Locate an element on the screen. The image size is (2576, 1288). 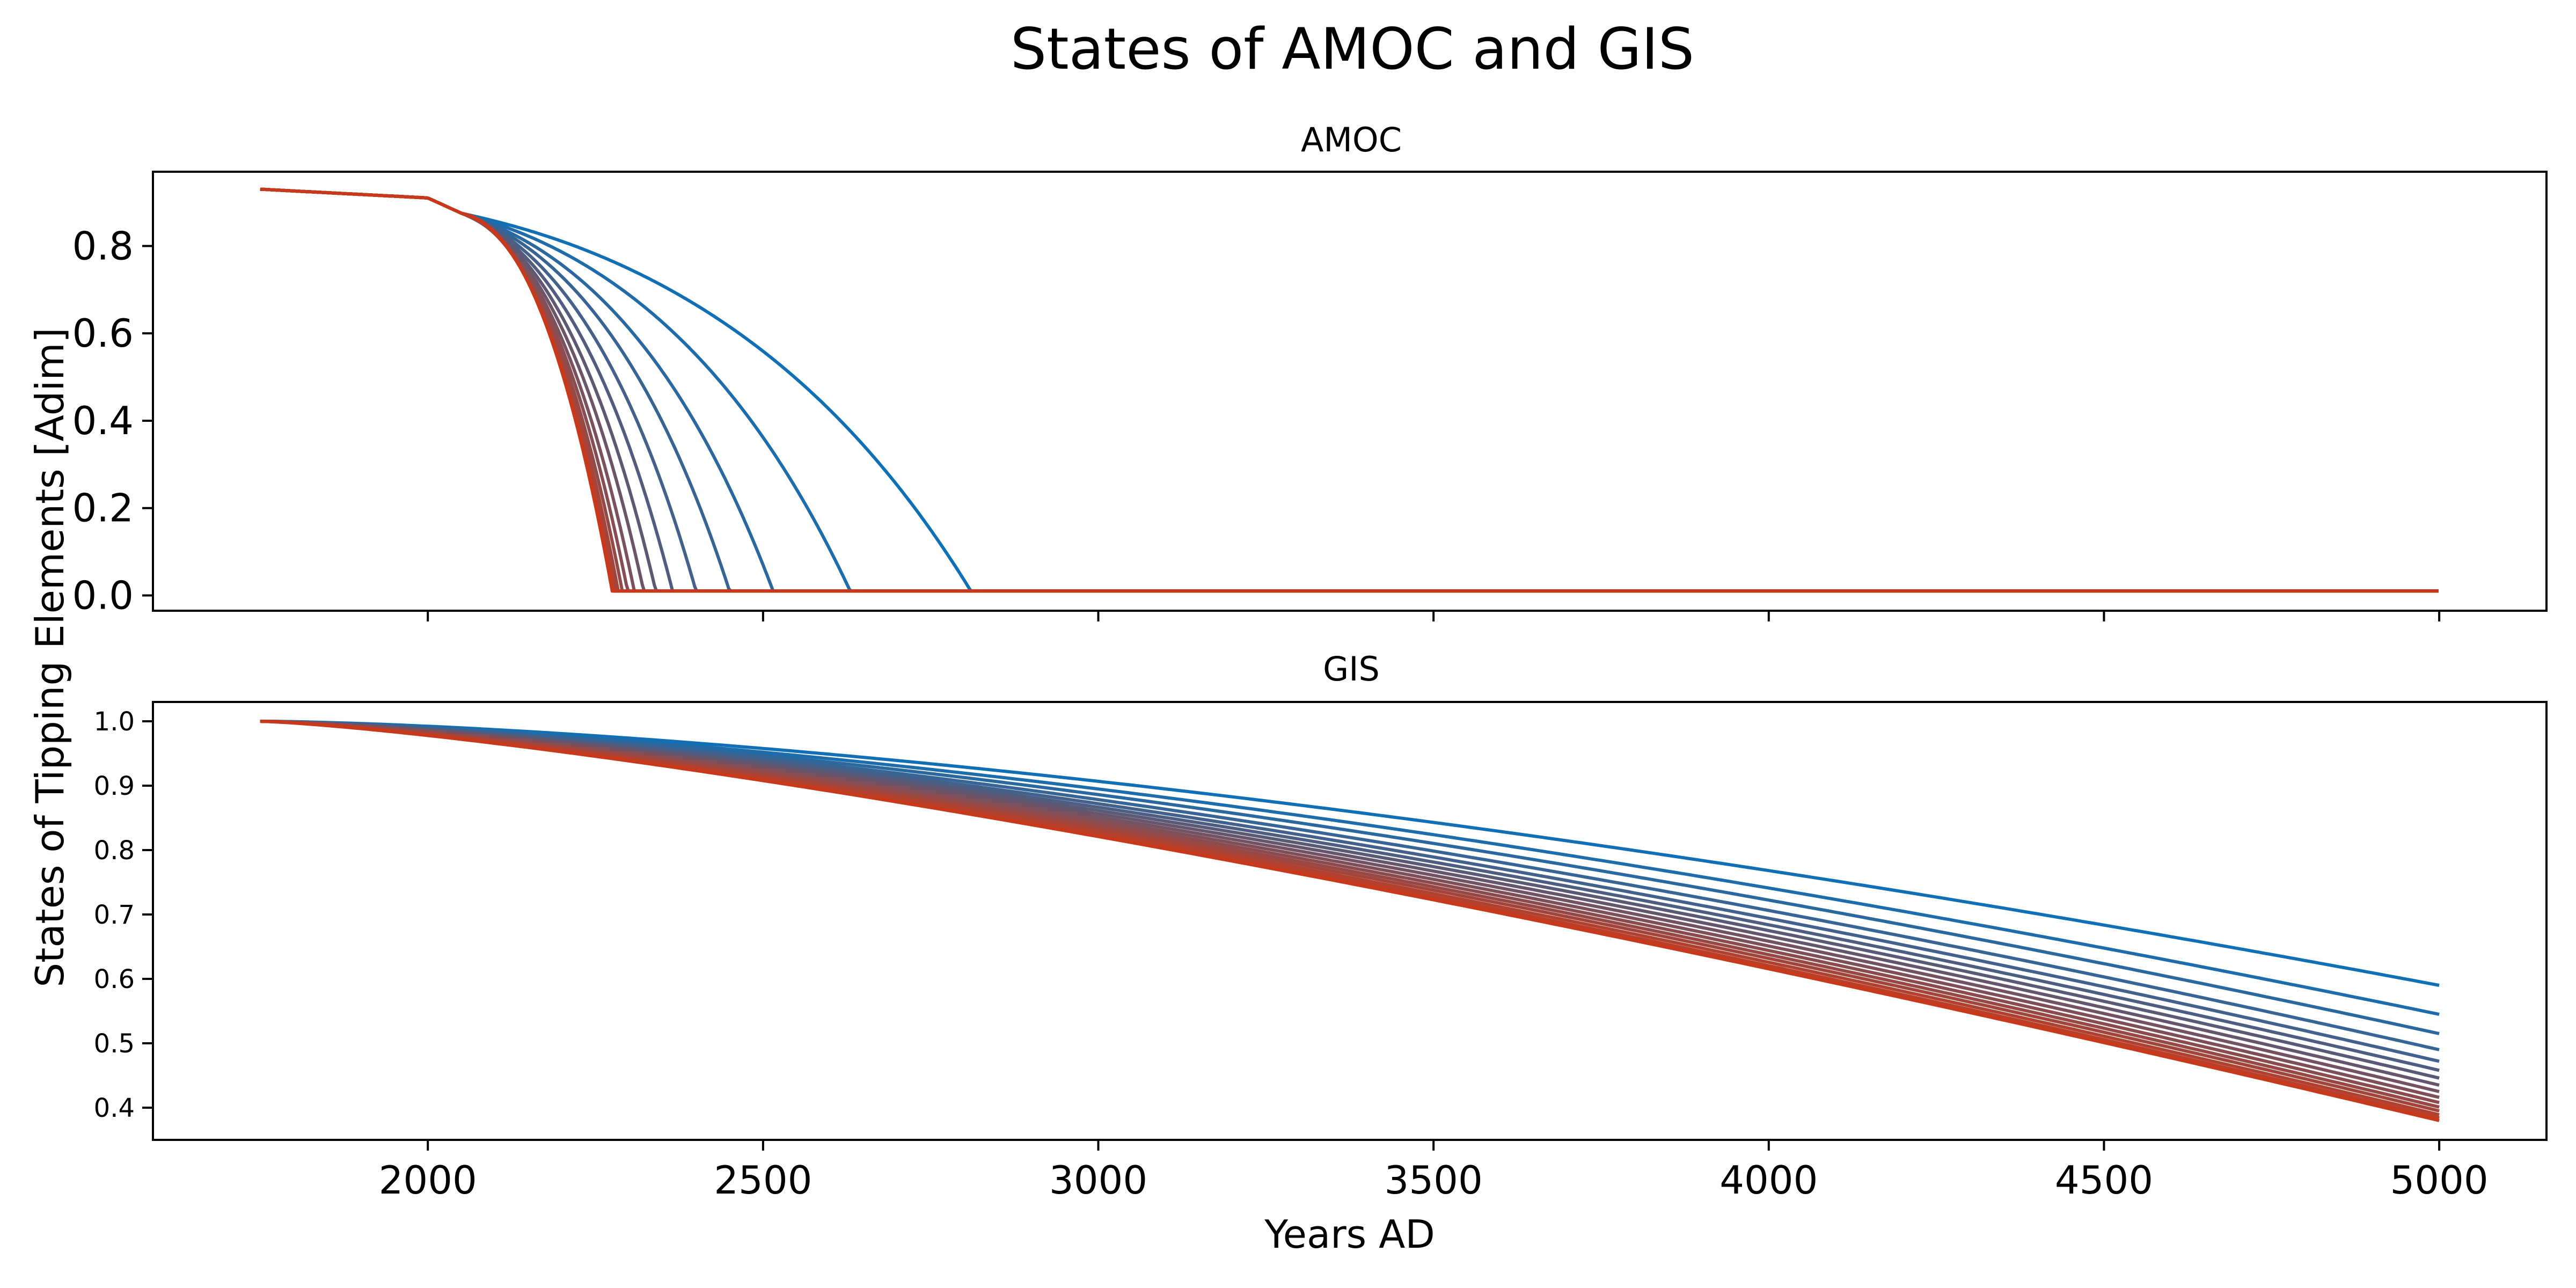
x-tick-label: 4500 is located at coordinates (2104, 1180).